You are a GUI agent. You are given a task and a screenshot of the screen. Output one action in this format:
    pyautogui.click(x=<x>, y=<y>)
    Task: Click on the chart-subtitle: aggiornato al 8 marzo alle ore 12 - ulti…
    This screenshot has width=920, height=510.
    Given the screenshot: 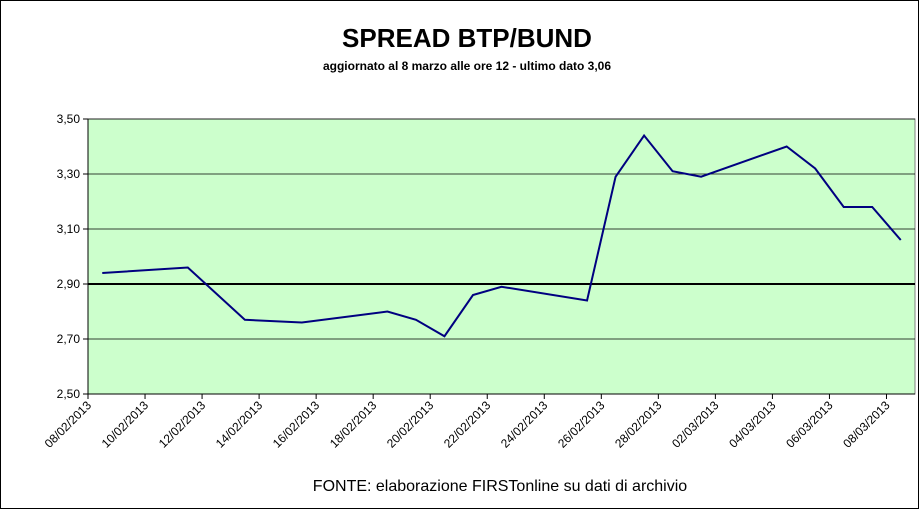 What is the action you would take?
    pyautogui.click(x=467, y=66)
    